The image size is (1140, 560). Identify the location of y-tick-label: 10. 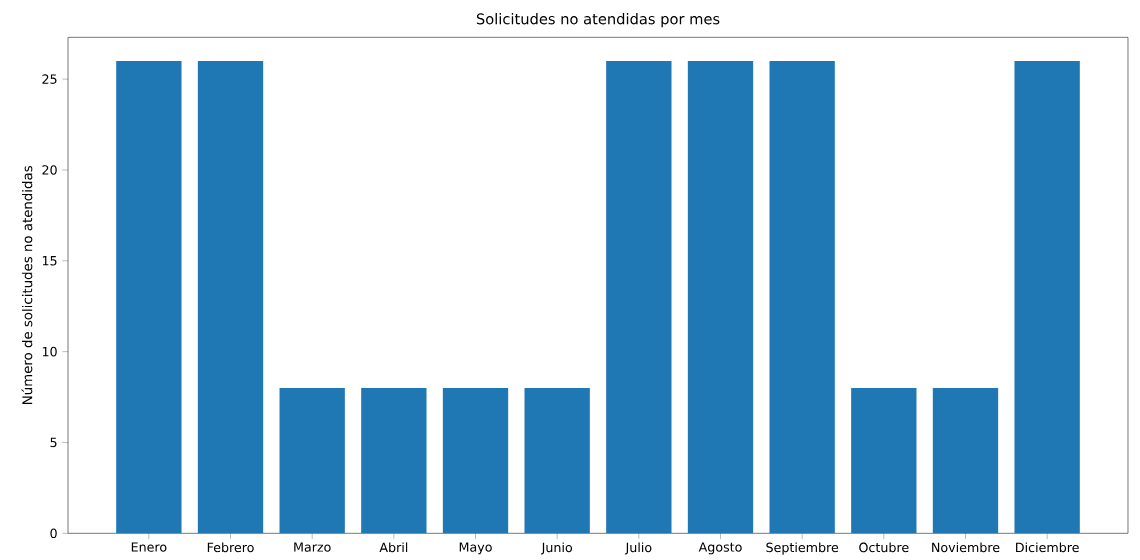
(49, 351).